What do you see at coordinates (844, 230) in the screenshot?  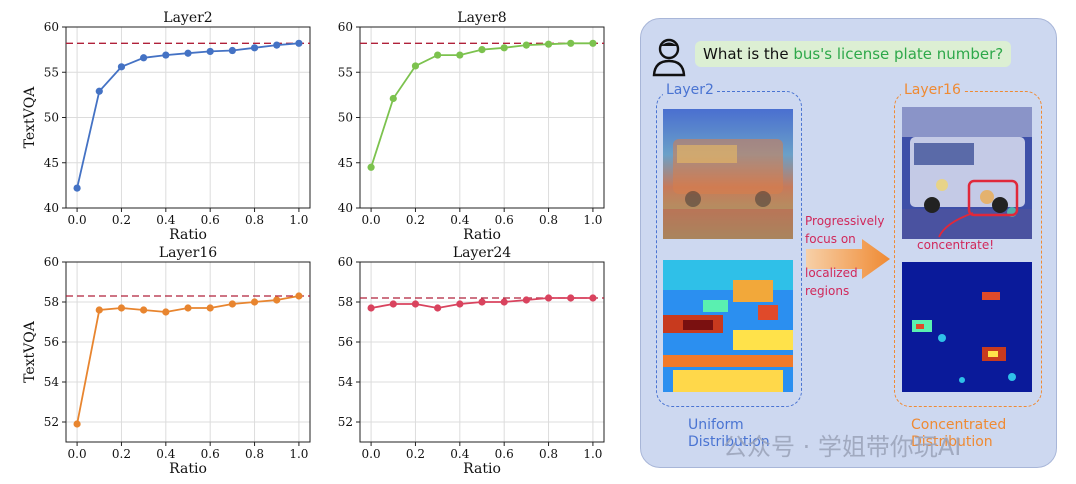 I see `arrow-note-top: Progressively focus on` at bounding box center [844, 230].